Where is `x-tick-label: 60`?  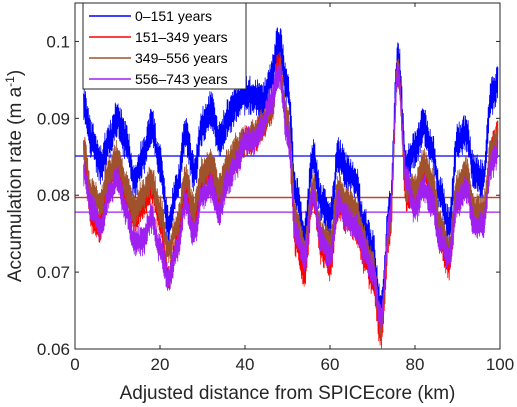 x-tick-label: 60 is located at coordinates (330, 364).